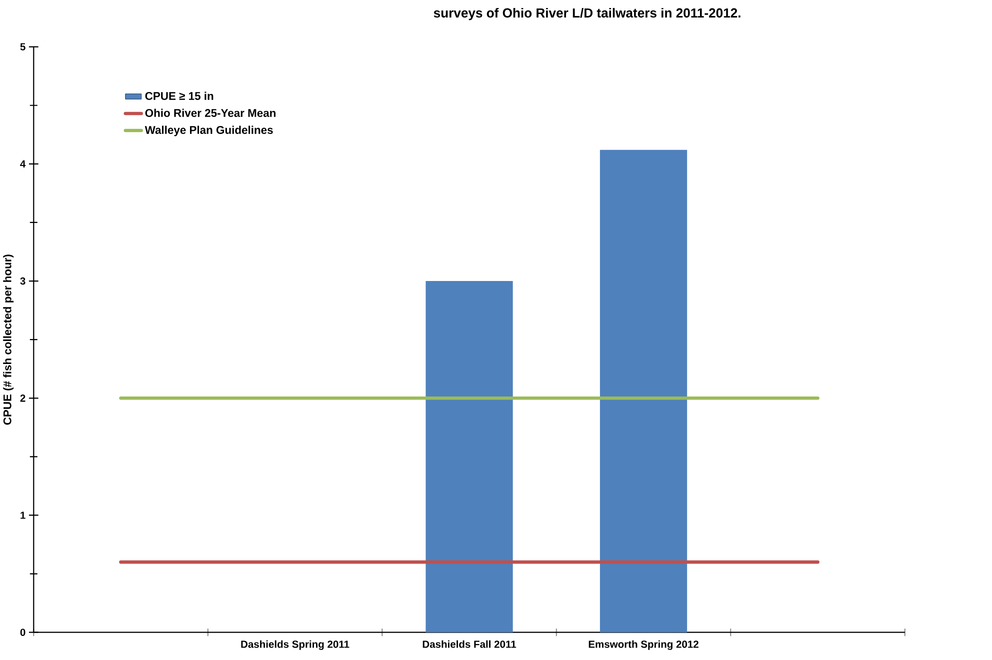 The image size is (992, 660). I want to click on y-axis-title: CPUE (# fish collected per hour), so click(8, 339).